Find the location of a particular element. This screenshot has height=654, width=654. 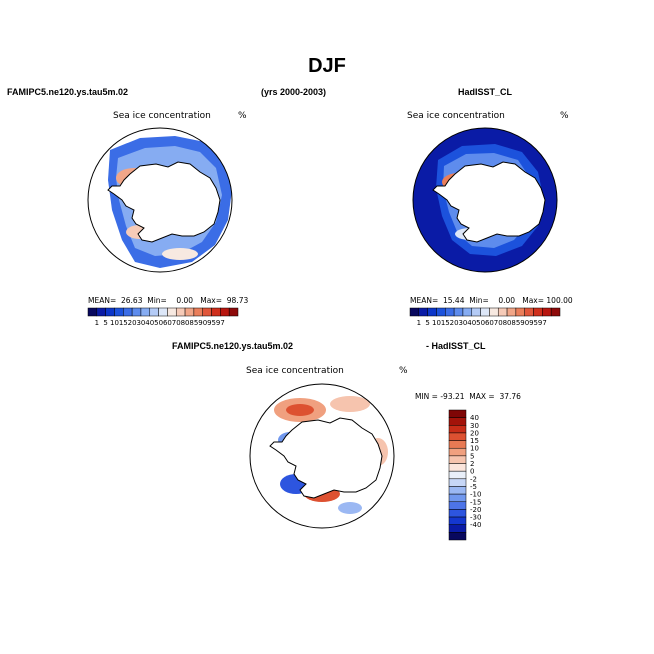

panel1-colorbar-tick-label: 50 is located at coordinates (158, 323).